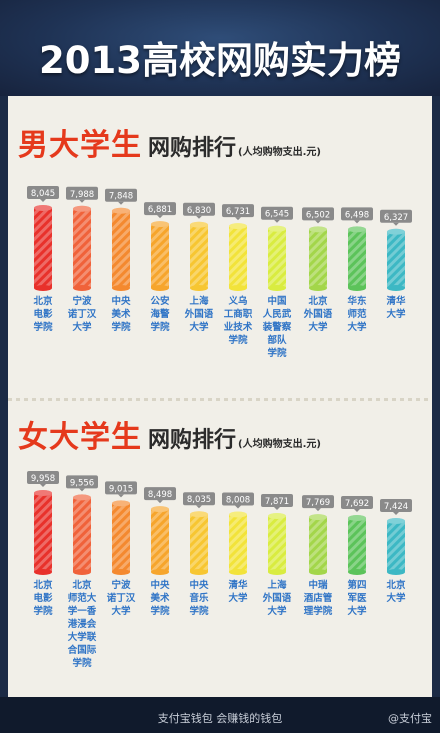  I want to click on male-category-label: 华东, so click(357, 301).